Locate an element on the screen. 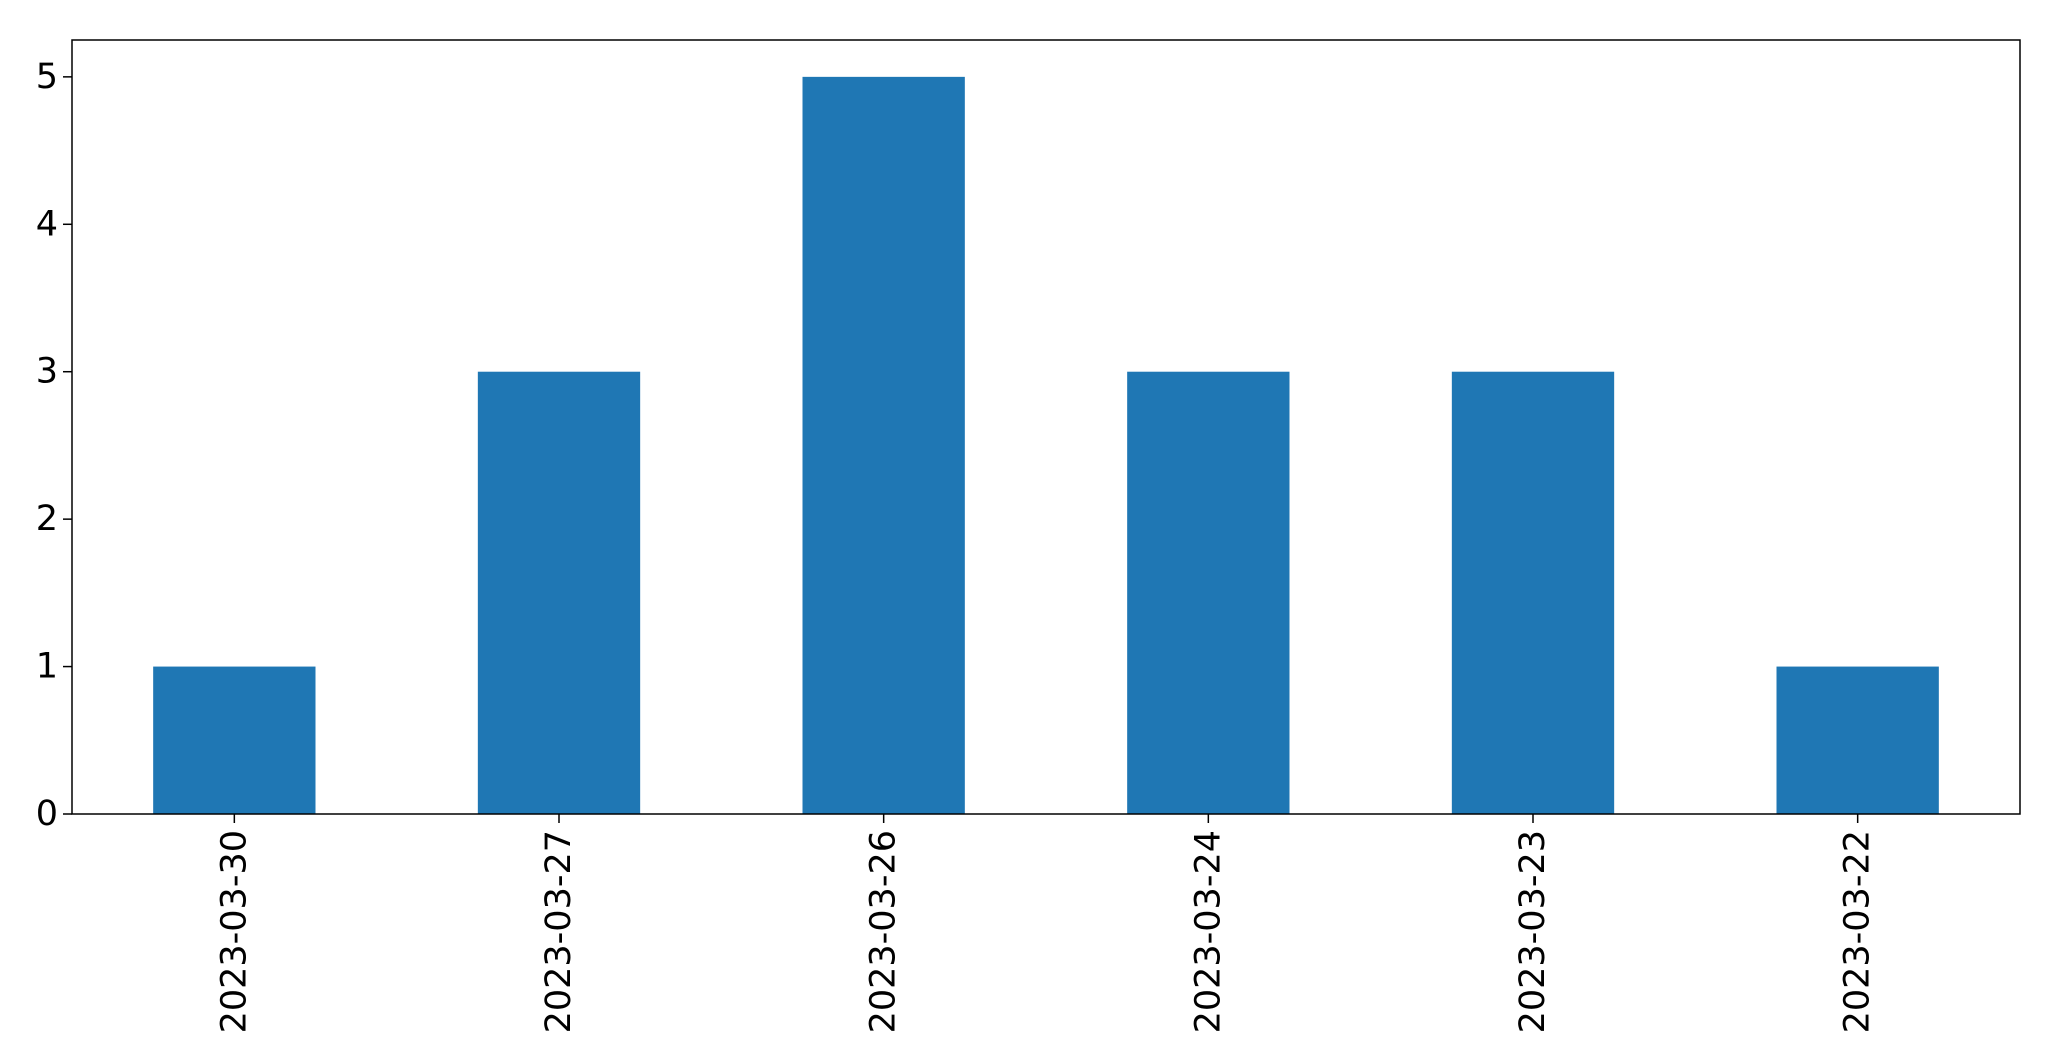 This screenshot has height=1061, width=2049. y-tick-label: 1 is located at coordinates (47, 667).